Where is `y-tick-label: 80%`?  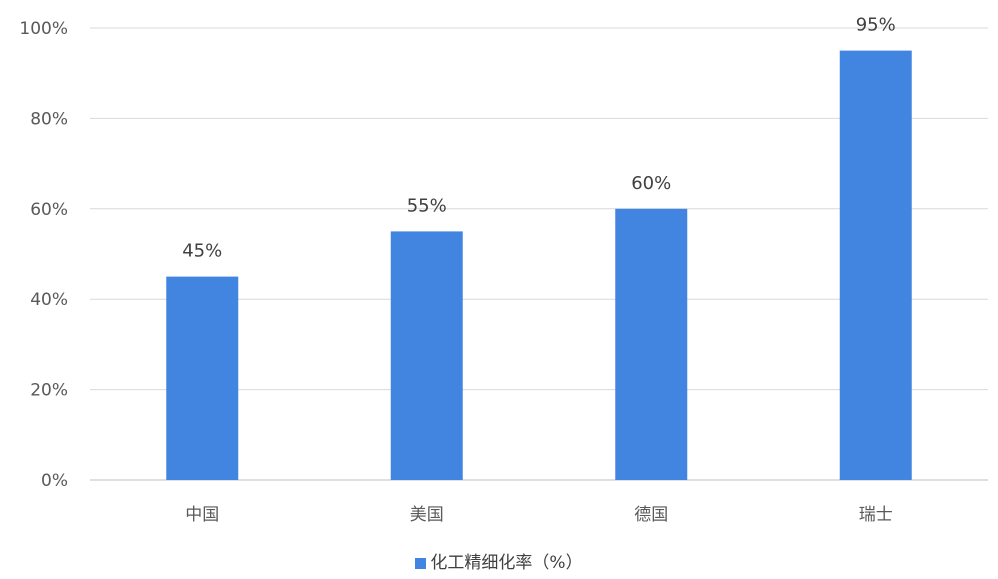 y-tick-label: 80% is located at coordinates (49, 119).